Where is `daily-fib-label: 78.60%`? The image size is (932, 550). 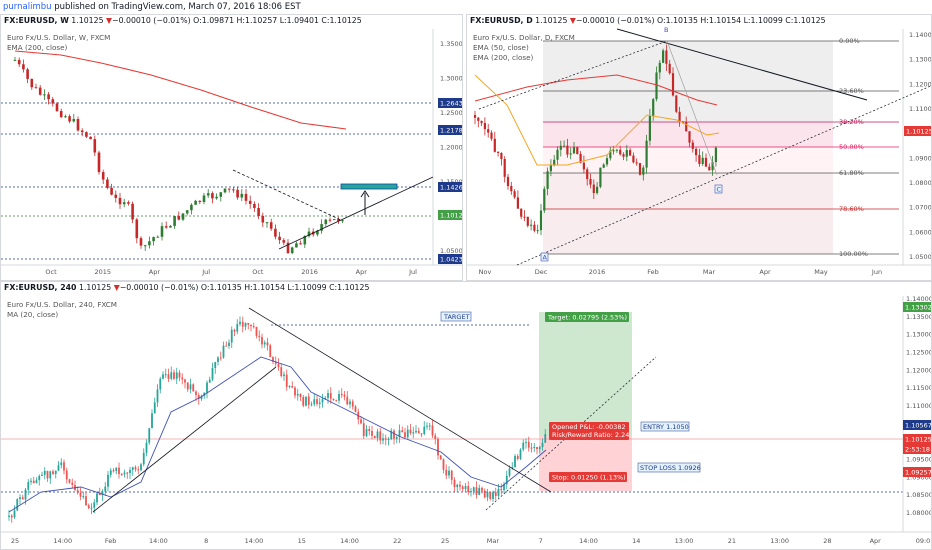
daily-fib-label: 78.60% is located at coordinates (851, 209).